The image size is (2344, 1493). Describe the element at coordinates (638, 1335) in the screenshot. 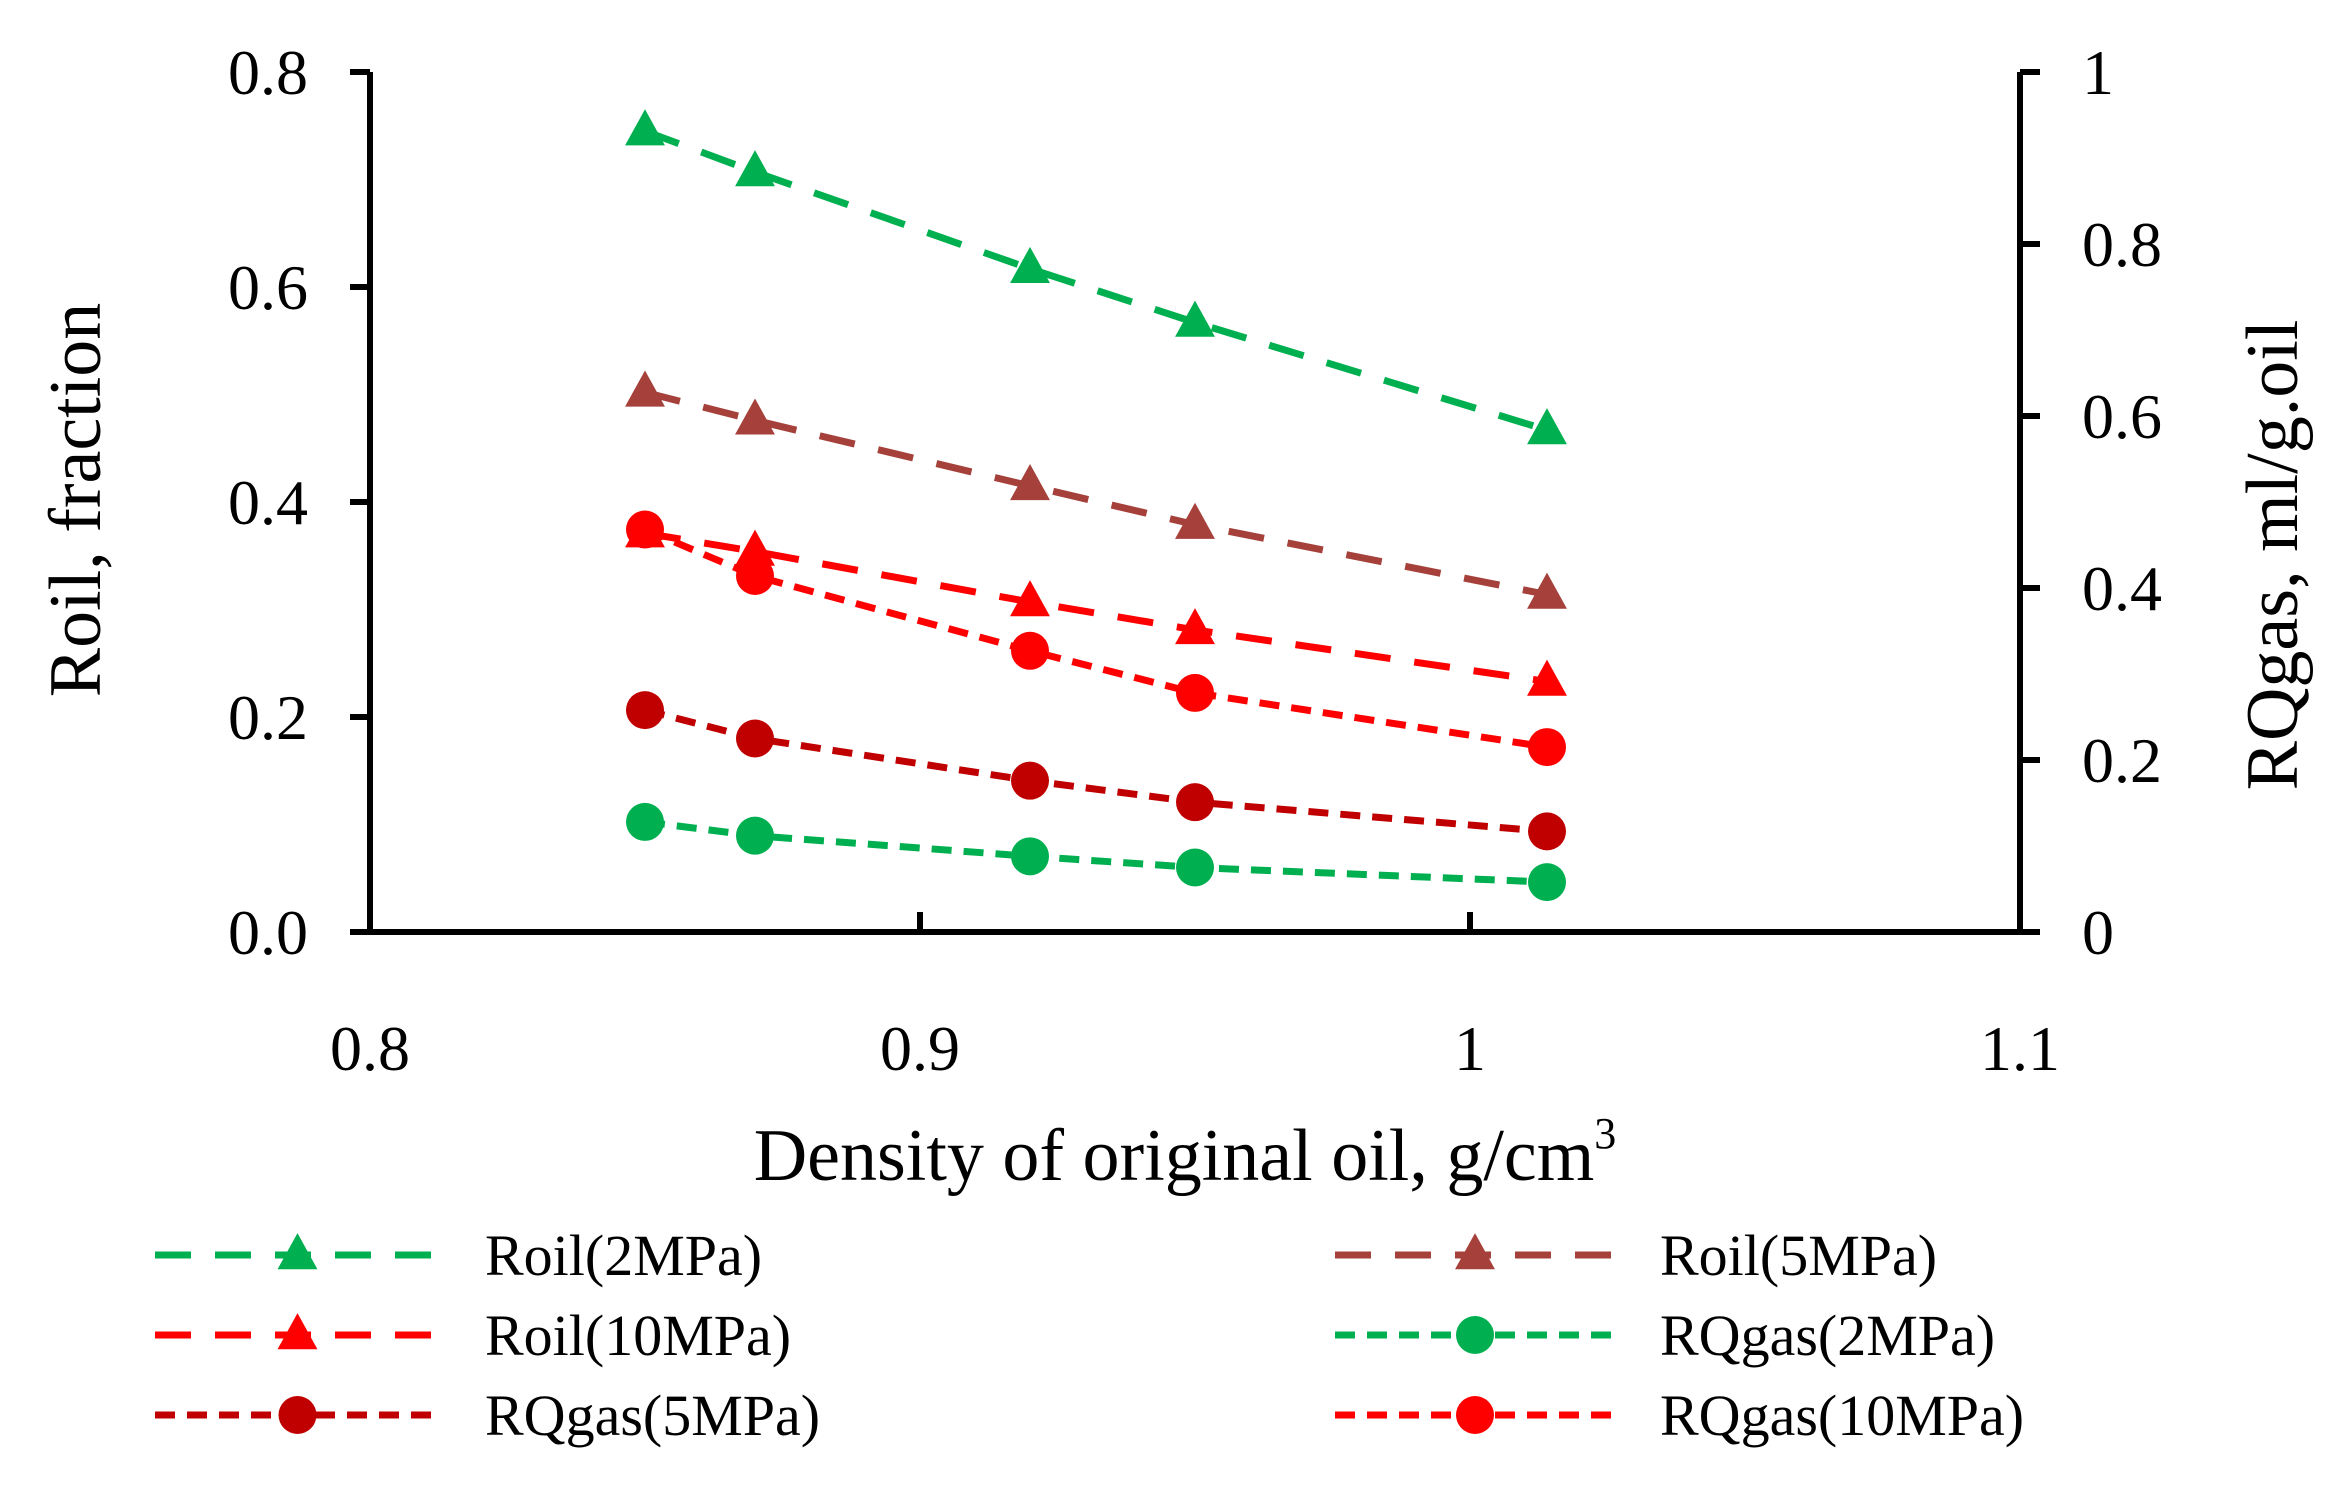

I see `legend-label-roil-10mpa: Roil(10MPa)` at that location.